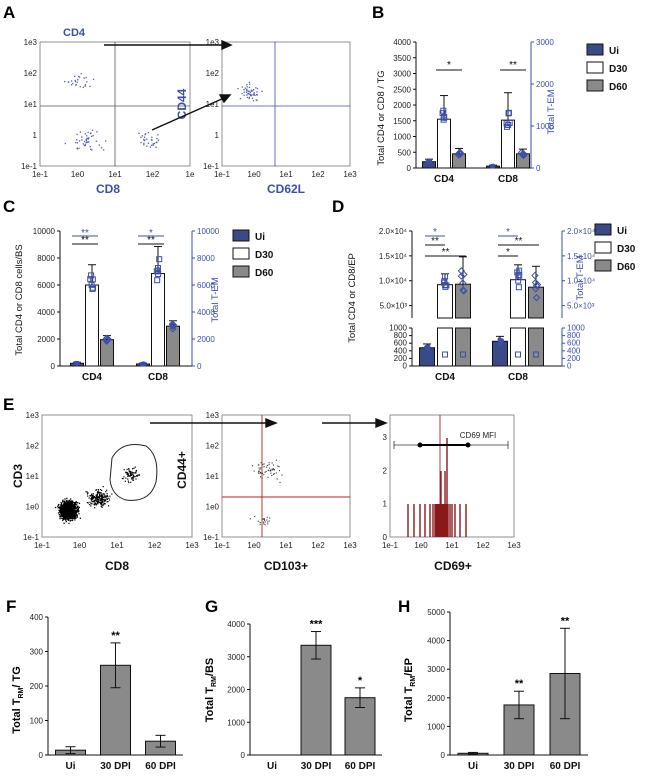 Image resolution: width=650 pixels, height=781 pixels. I want to click on x-tick-label: 1e3, so click(350, 545).